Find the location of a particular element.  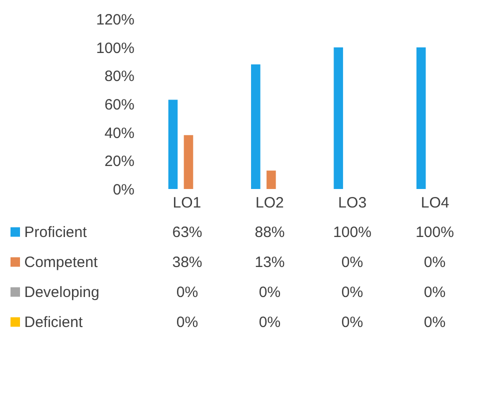

data-label: 63% is located at coordinates (187, 232).